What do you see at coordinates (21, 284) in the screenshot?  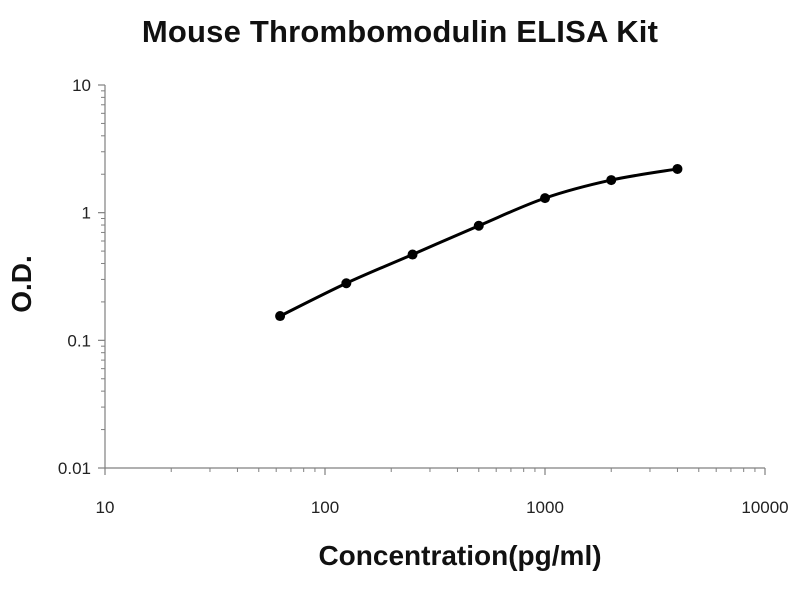 I see `y-axis-label: O.D.` at bounding box center [21, 284].